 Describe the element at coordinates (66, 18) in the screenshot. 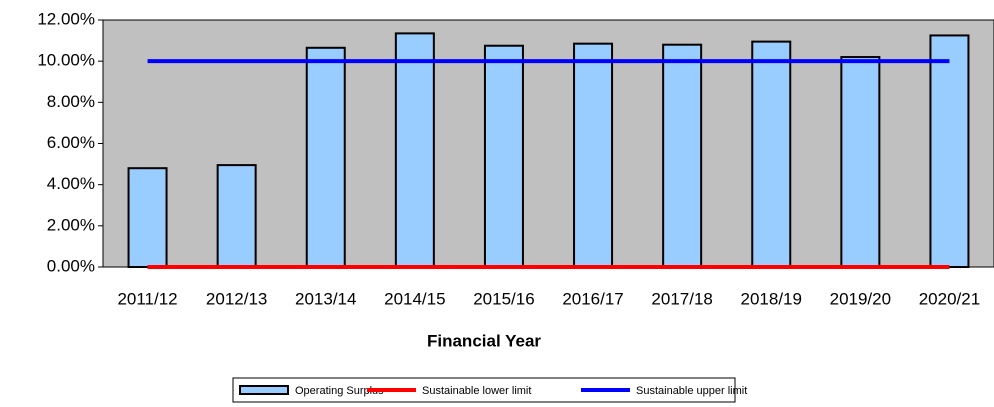

I see `y-tick-label: 12.00%` at that location.